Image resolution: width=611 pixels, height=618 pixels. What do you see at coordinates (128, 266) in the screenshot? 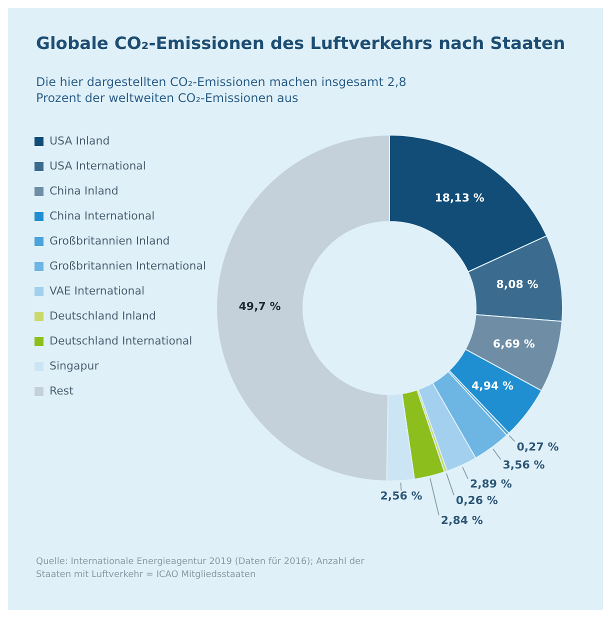
I see `legend-label: Großbritannien International` at bounding box center [128, 266].